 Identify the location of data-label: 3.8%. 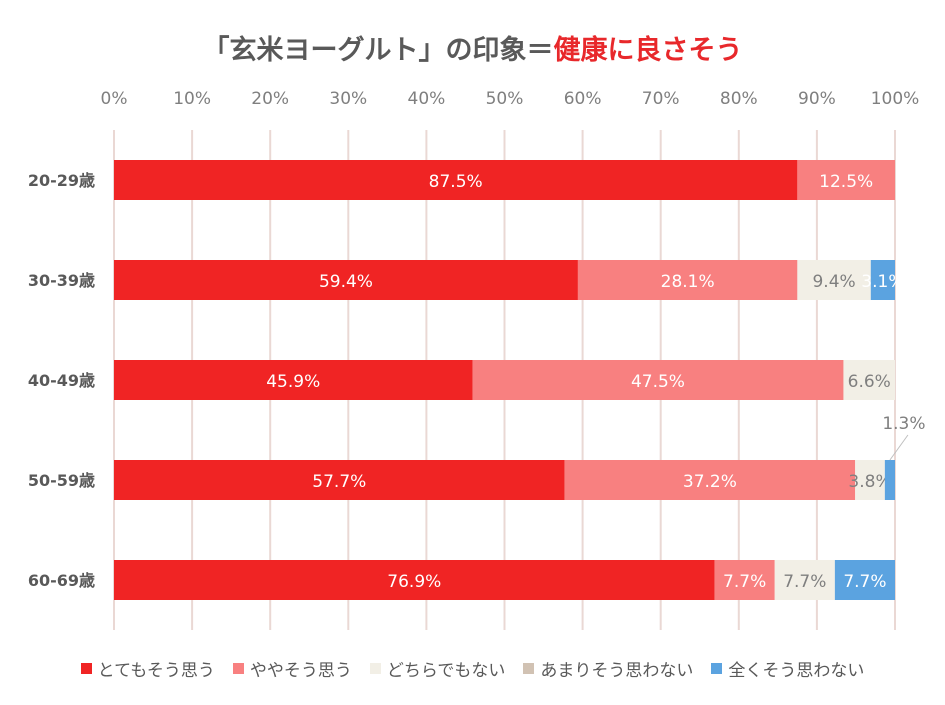
(869, 482).